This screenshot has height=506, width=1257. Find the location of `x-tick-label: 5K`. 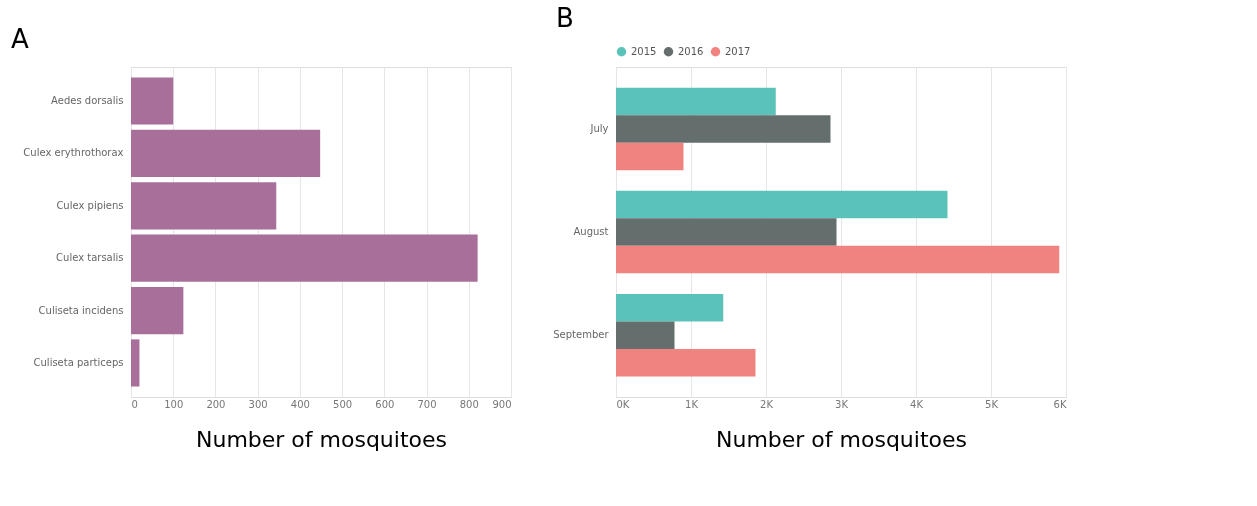

x-tick-label: 5K is located at coordinates (992, 404).